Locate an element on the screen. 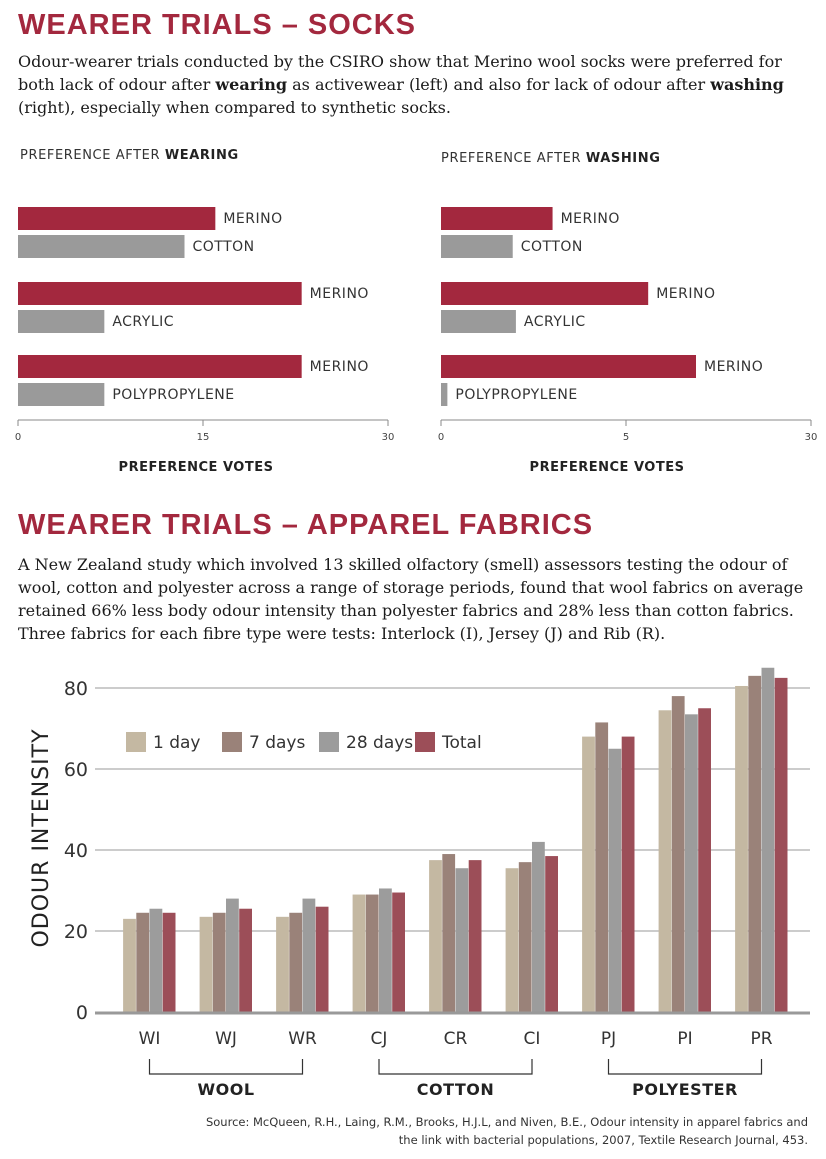  bar-pr-1-day is located at coordinates (741, 848).